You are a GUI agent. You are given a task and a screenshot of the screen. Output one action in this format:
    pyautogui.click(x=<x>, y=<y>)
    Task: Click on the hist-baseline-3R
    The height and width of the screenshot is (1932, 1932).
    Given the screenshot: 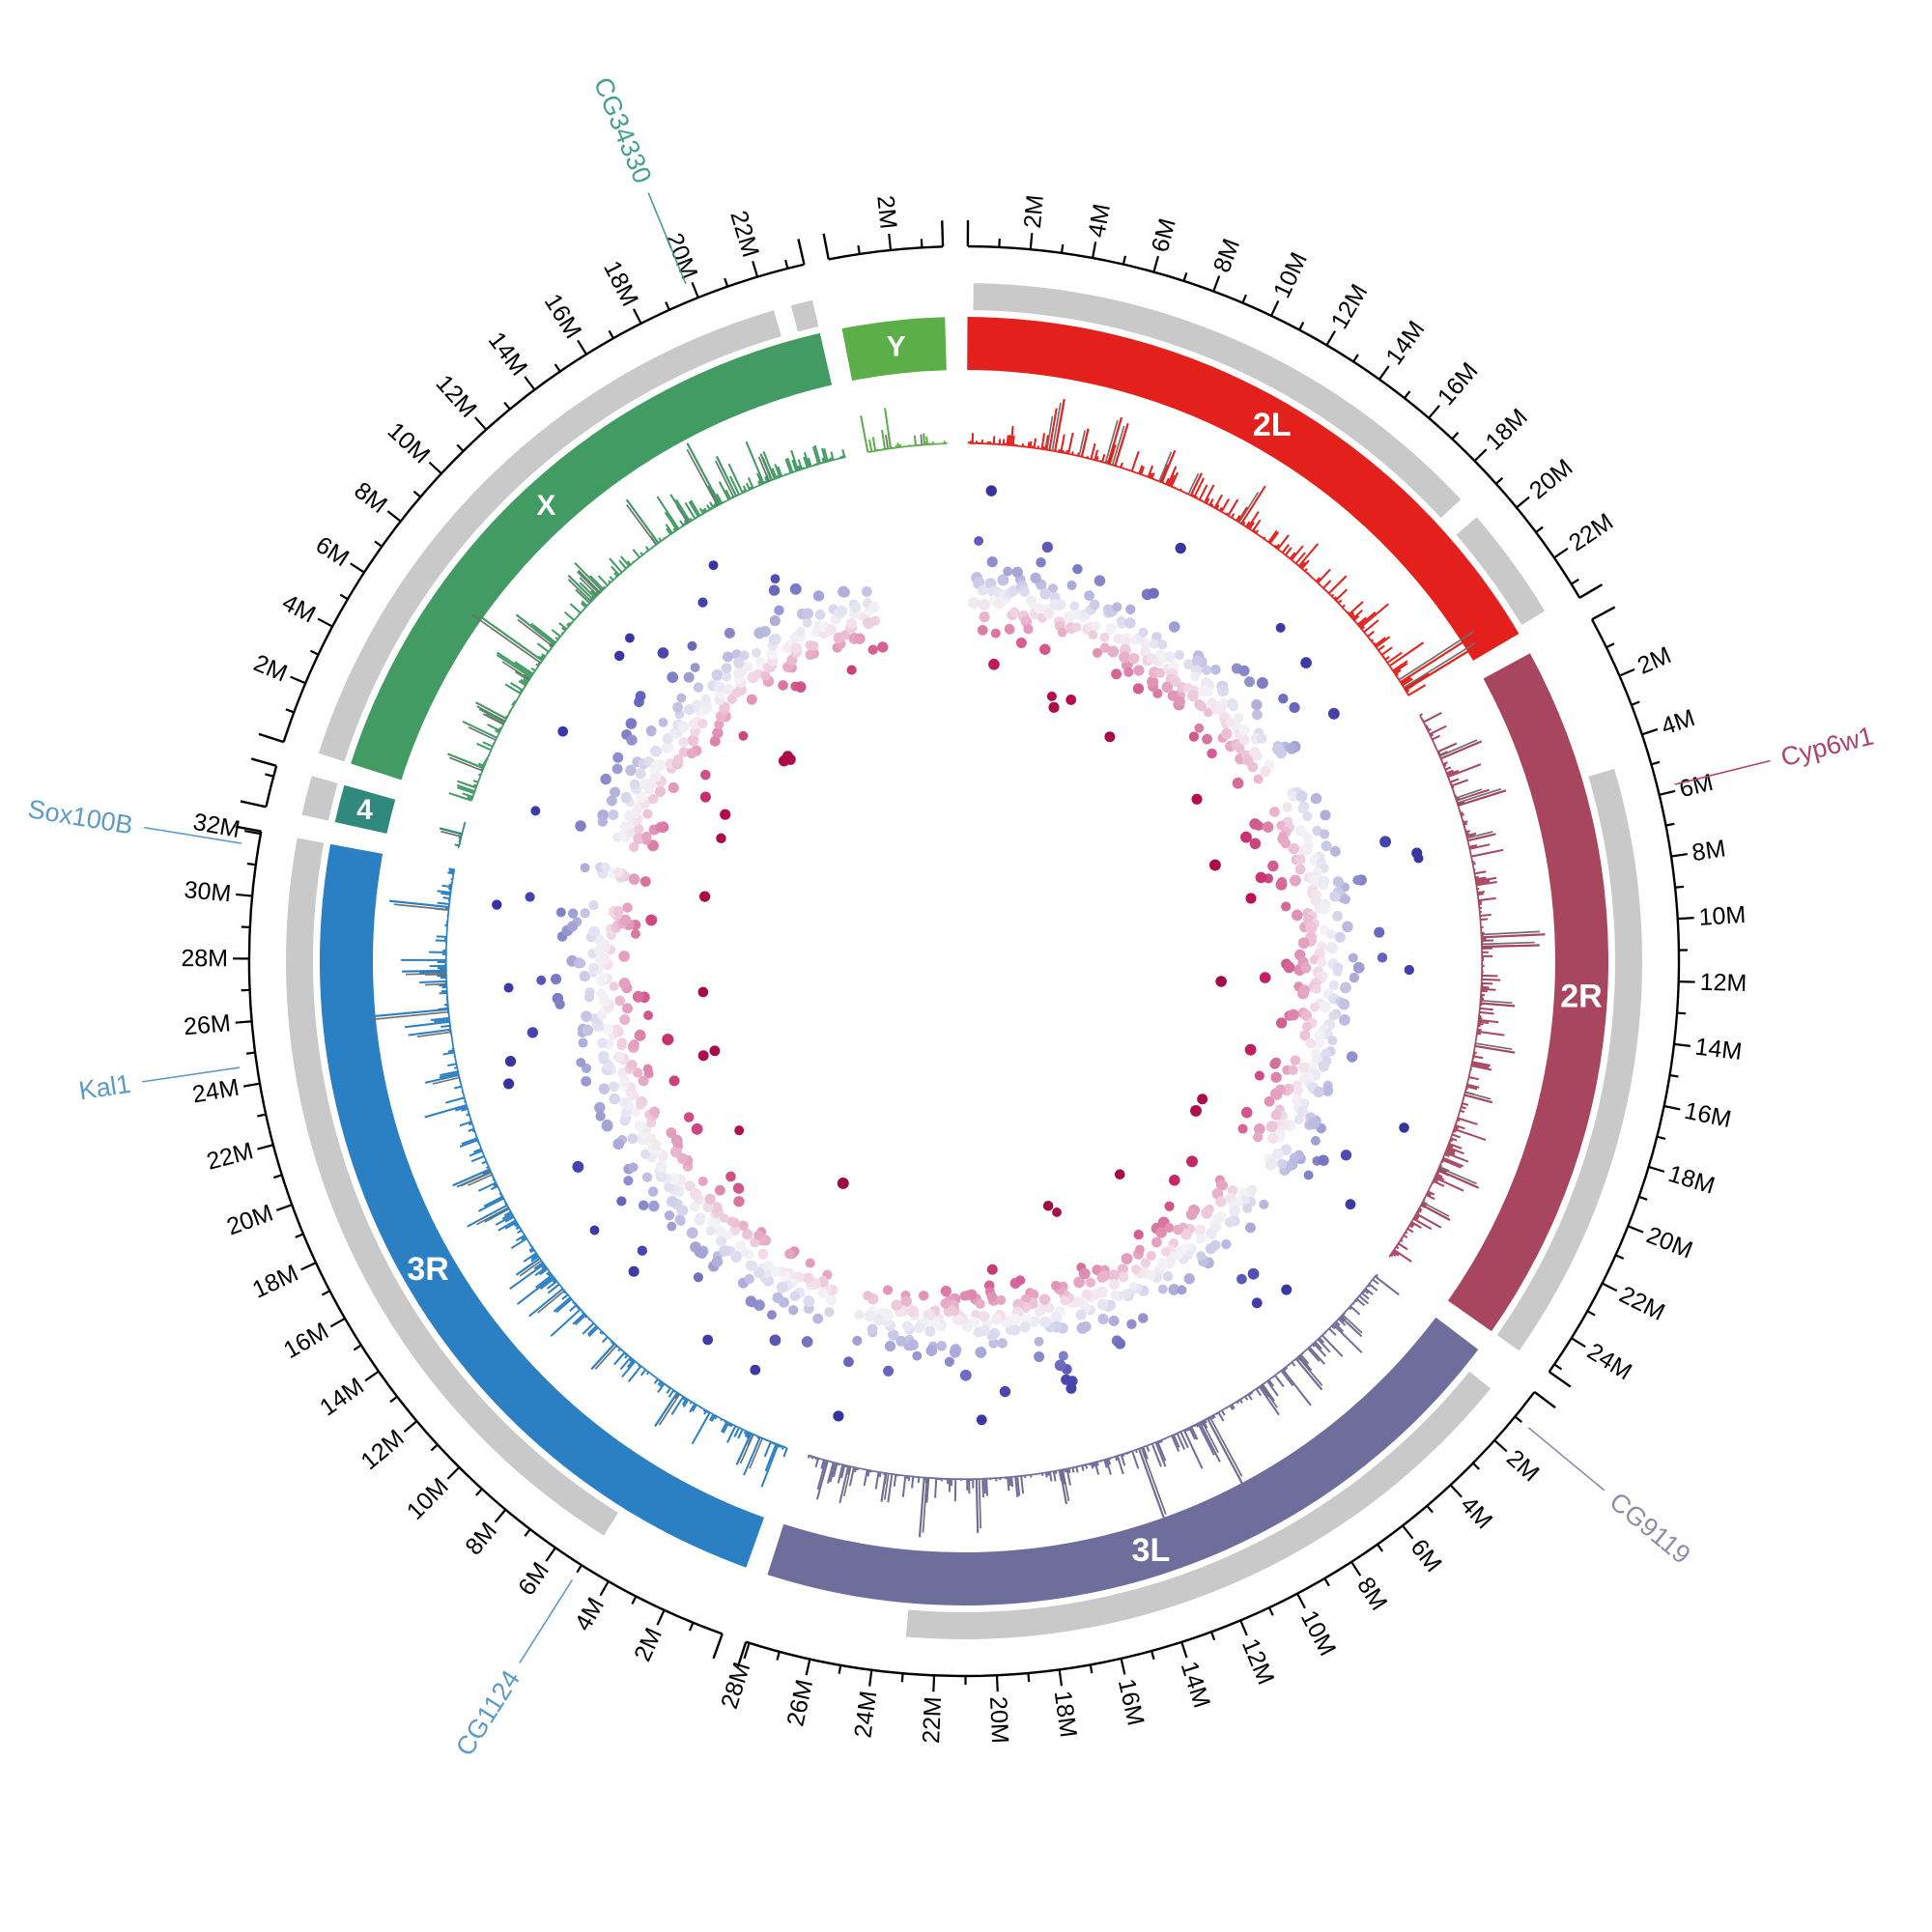 What is the action you would take?
    pyautogui.click(x=616, y=1158)
    